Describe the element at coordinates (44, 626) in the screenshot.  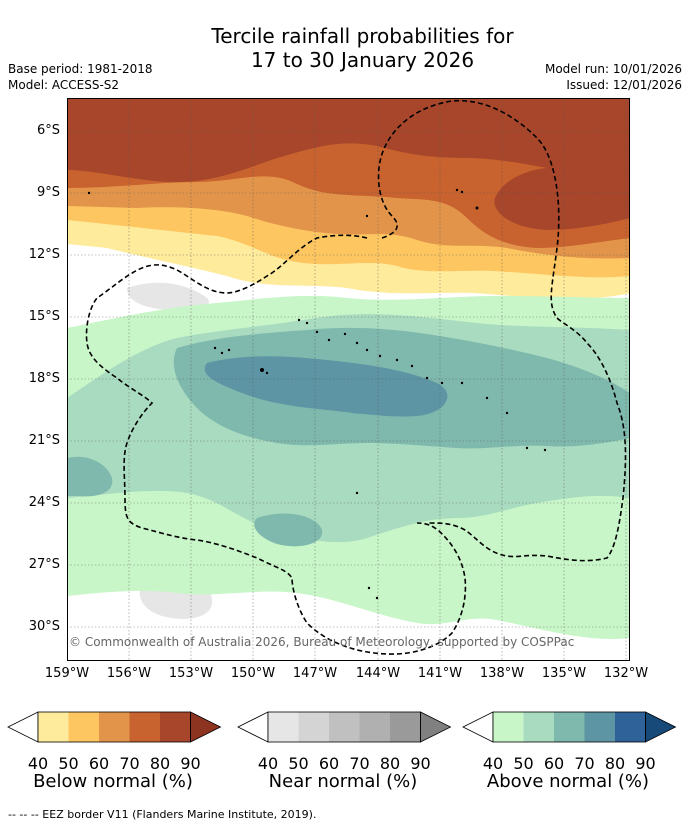
I see `lat-label: 30°S` at that location.